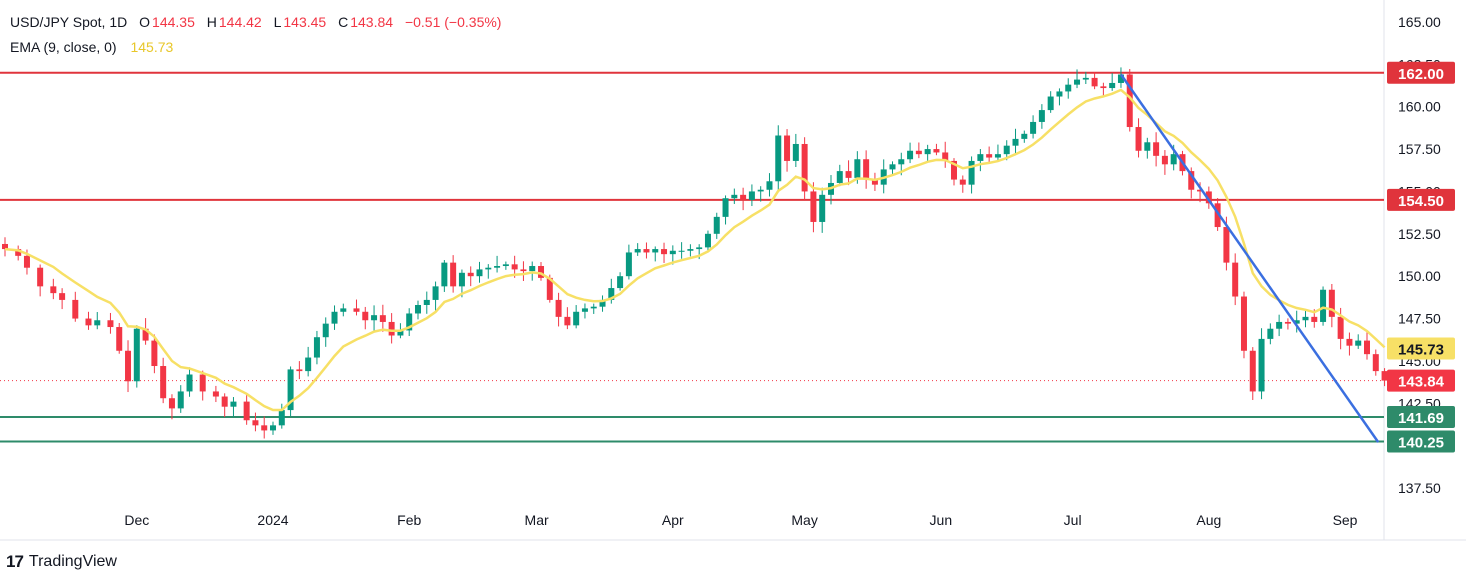 This screenshot has width=1466, height=586. What do you see at coordinates (409, 520) in the screenshot?
I see `x-tick-label: Feb` at bounding box center [409, 520].